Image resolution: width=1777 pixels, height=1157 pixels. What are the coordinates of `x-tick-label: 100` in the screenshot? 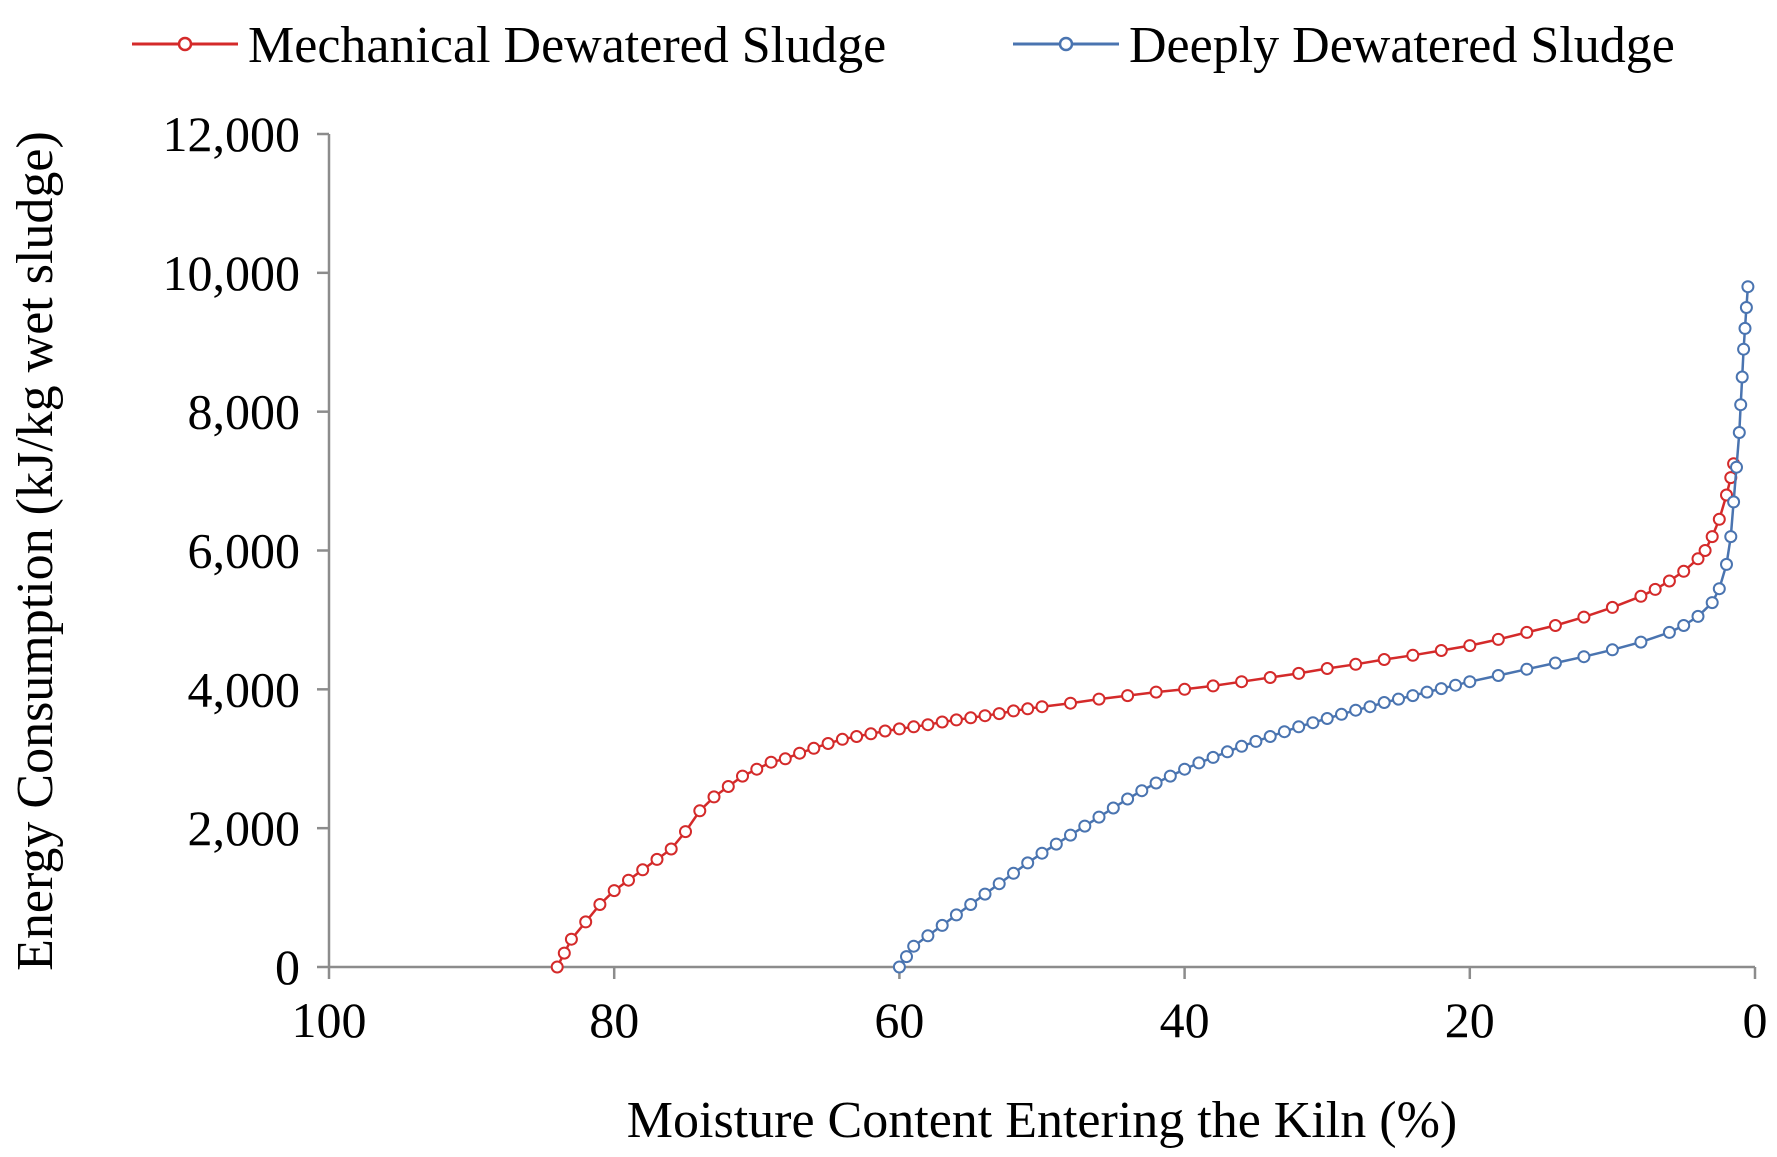 It's located at (329, 1020).